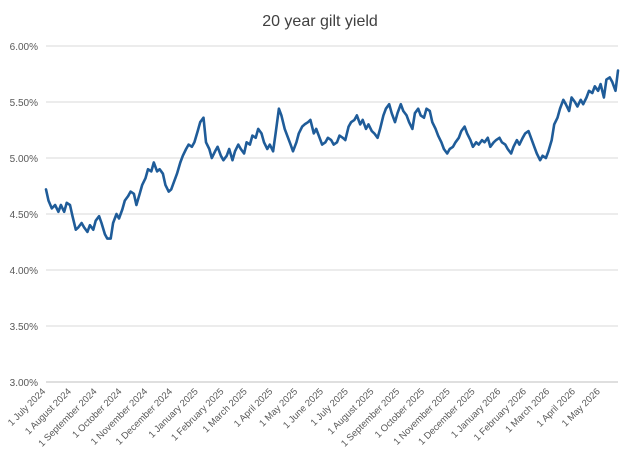 Image resolution: width=640 pixels, height=469 pixels. Describe the element at coordinates (24, 383) in the screenshot. I see `y-tick-label: 3.00%` at that location.